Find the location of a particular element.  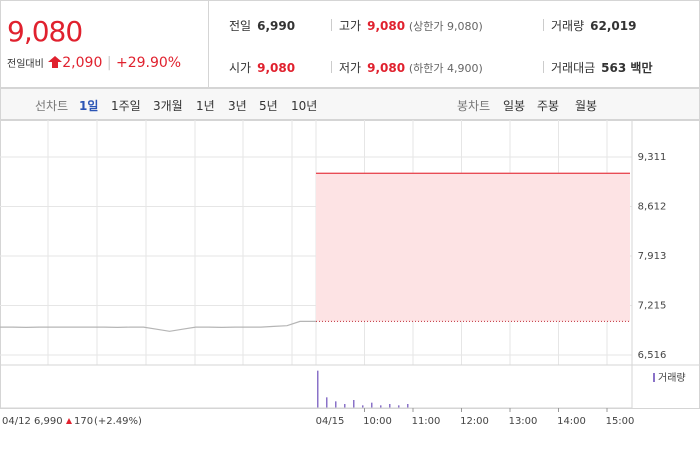

period-tab: 3개월 is located at coordinates (168, 106).